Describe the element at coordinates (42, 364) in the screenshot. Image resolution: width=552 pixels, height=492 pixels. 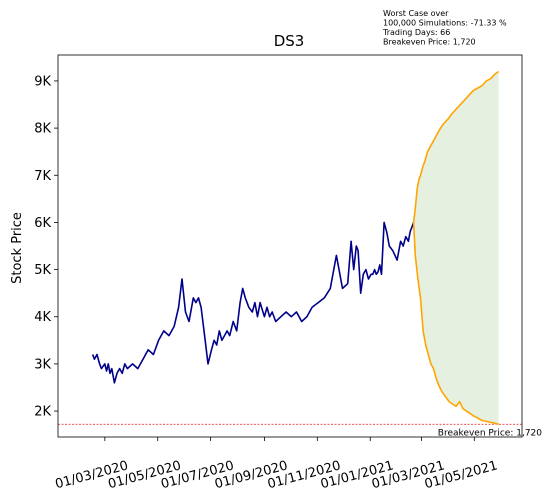
I see `y-tick-label: 3K` at that location.